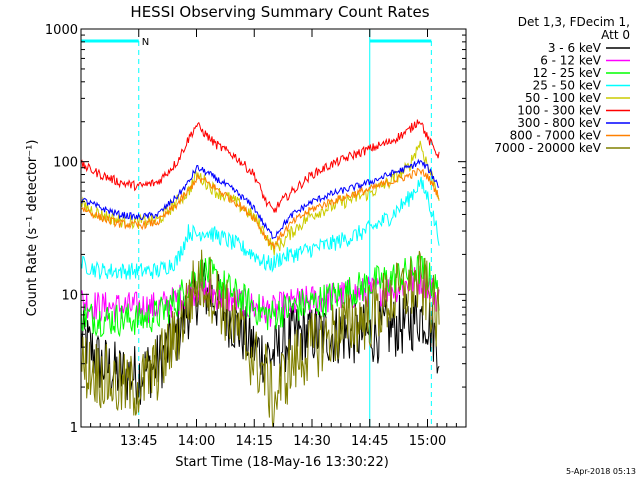  What do you see at coordinates (567, 73) in the screenshot?
I see `legend-entry-label: 12 - 25 keV` at bounding box center [567, 73].